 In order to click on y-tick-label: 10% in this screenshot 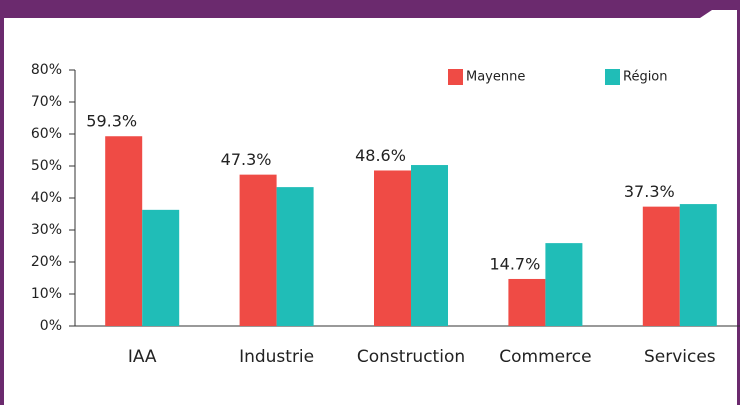, I will do `click(46, 294)`.